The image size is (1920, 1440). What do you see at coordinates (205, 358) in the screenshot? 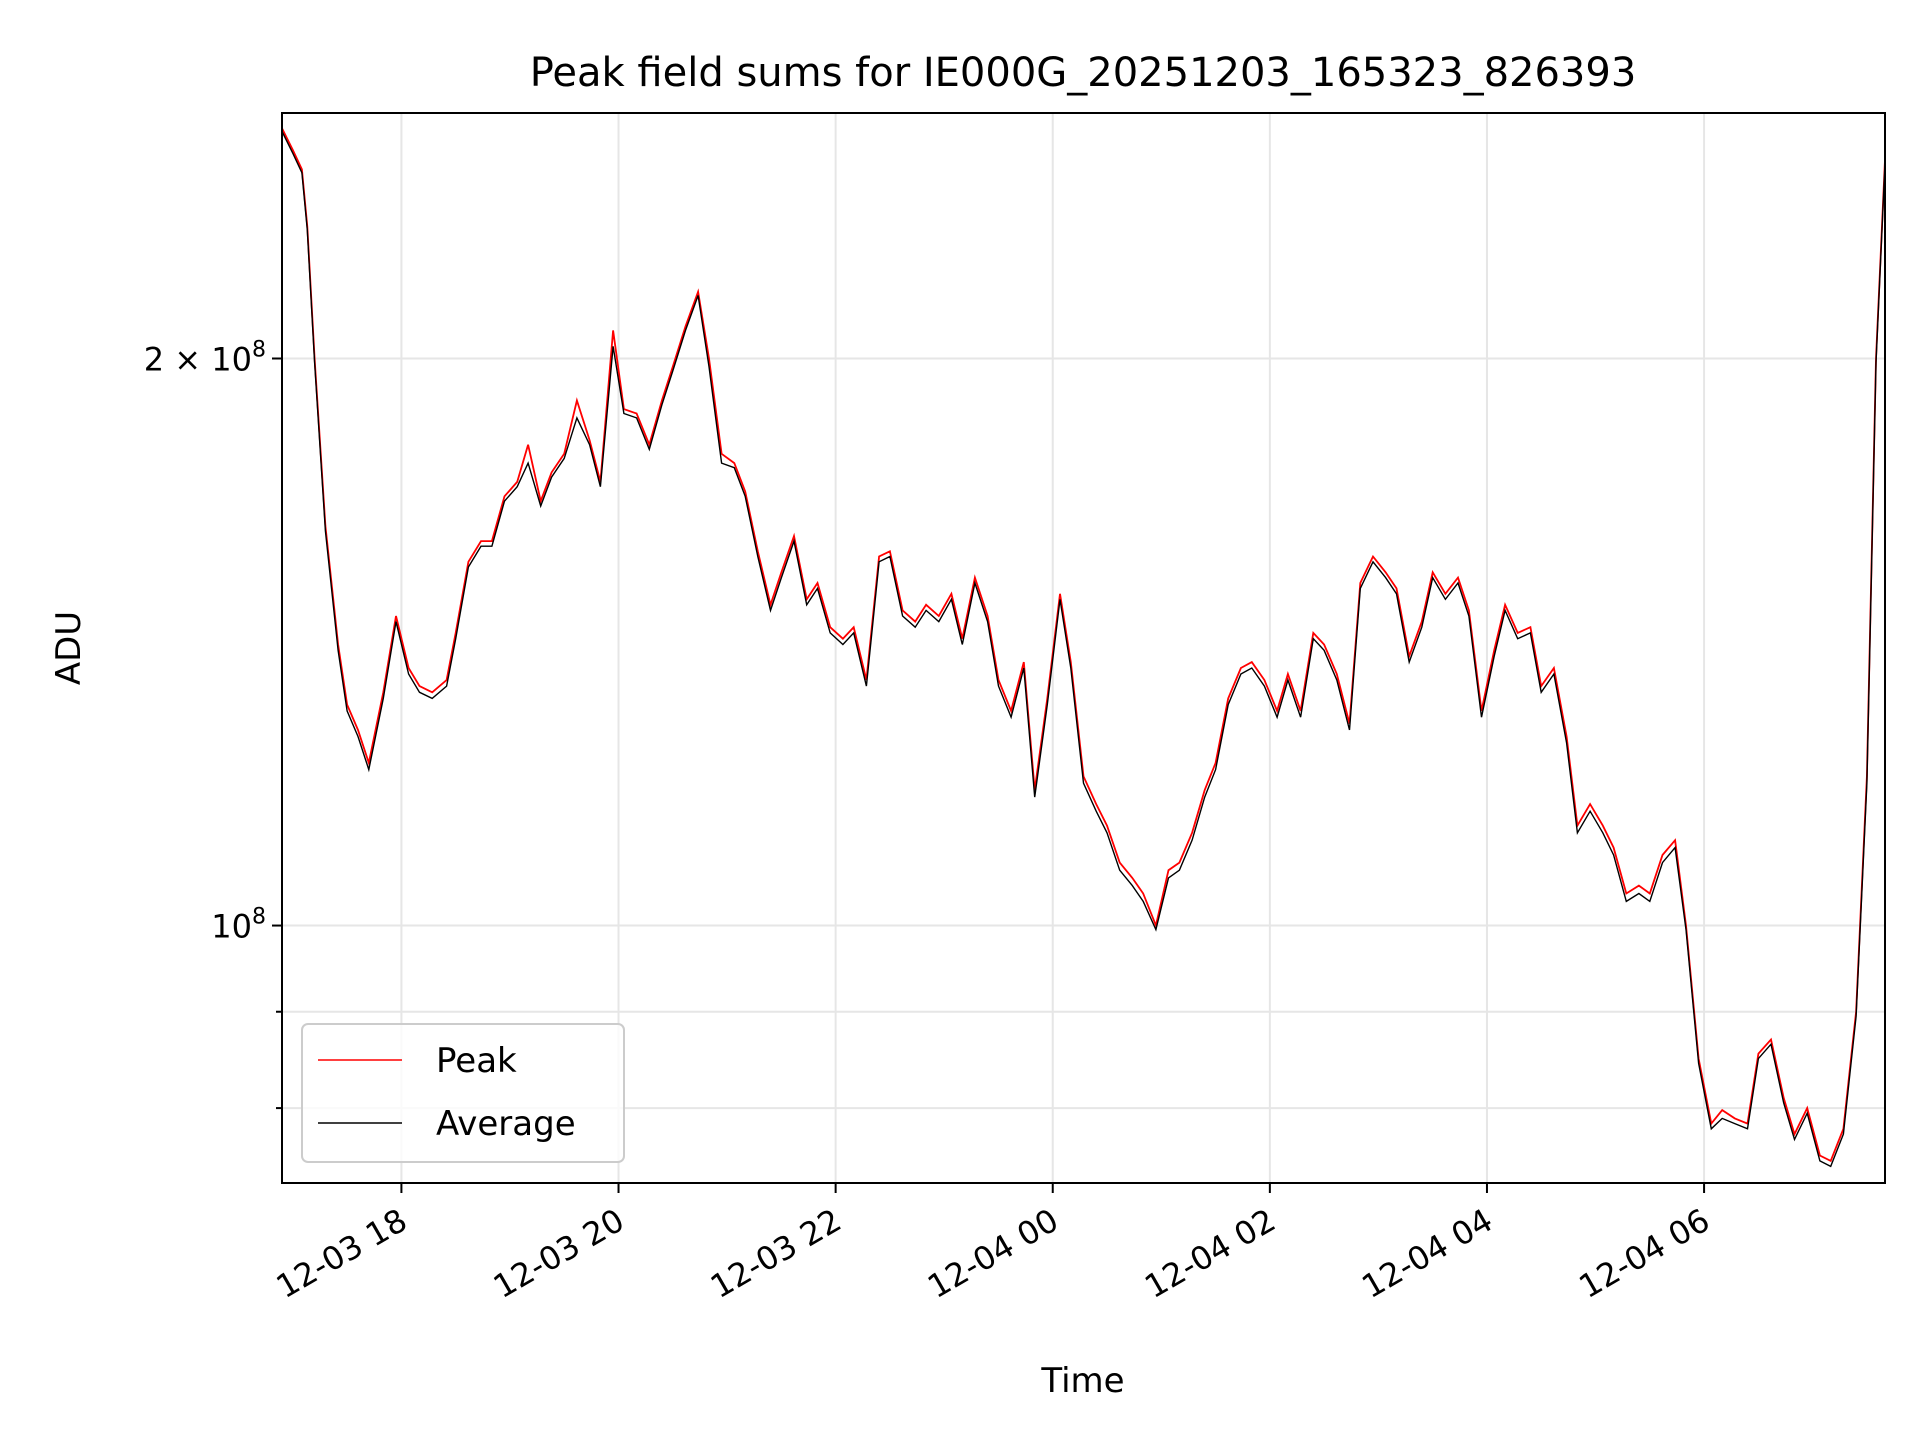
I see `y-tick-label: 2 × 108` at bounding box center [205, 358].